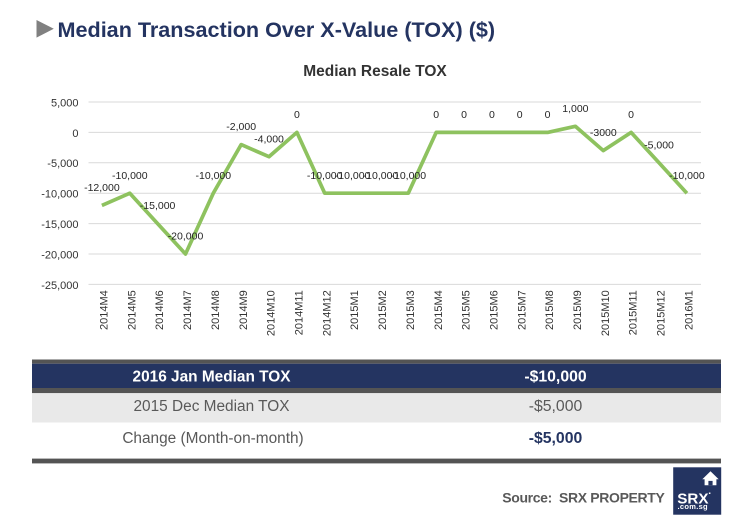  I want to click on svg-text: 2015 Dec Median TOX, so click(212, 406).